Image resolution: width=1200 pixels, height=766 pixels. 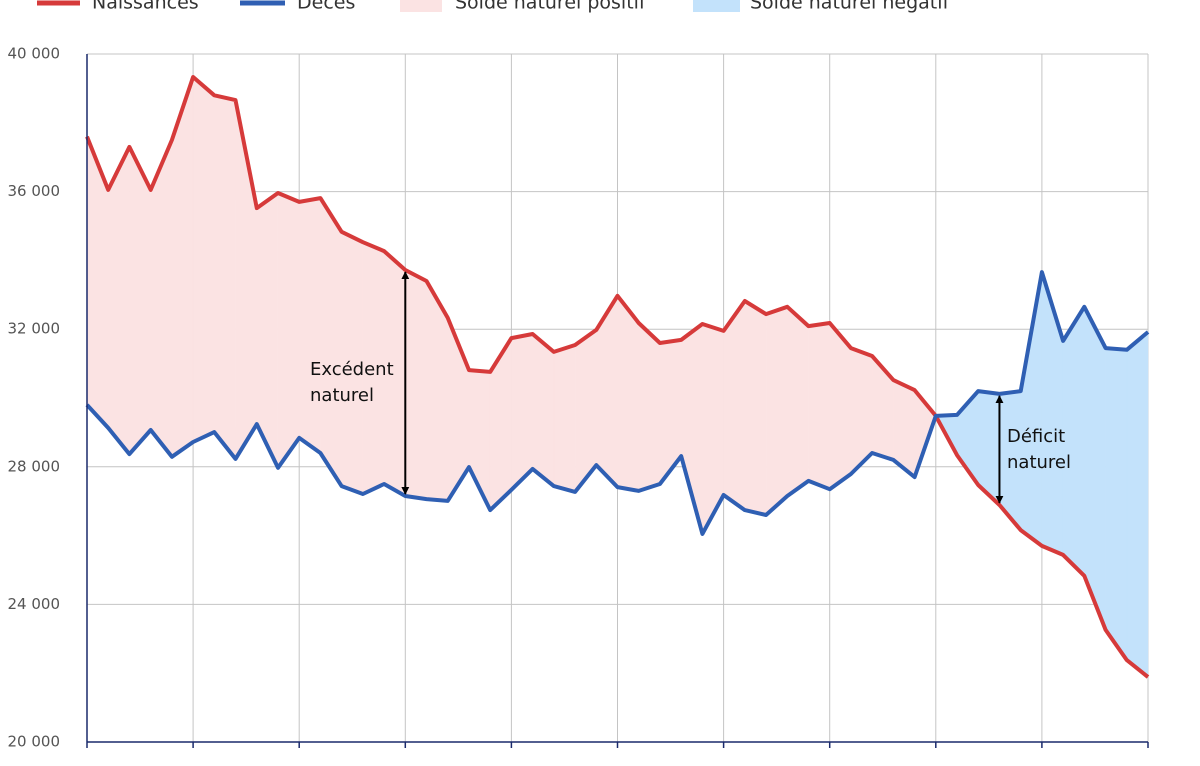 What do you see at coordinates (326, 7) in the screenshot?
I see `legend-label: Décès` at bounding box center [326, 7].